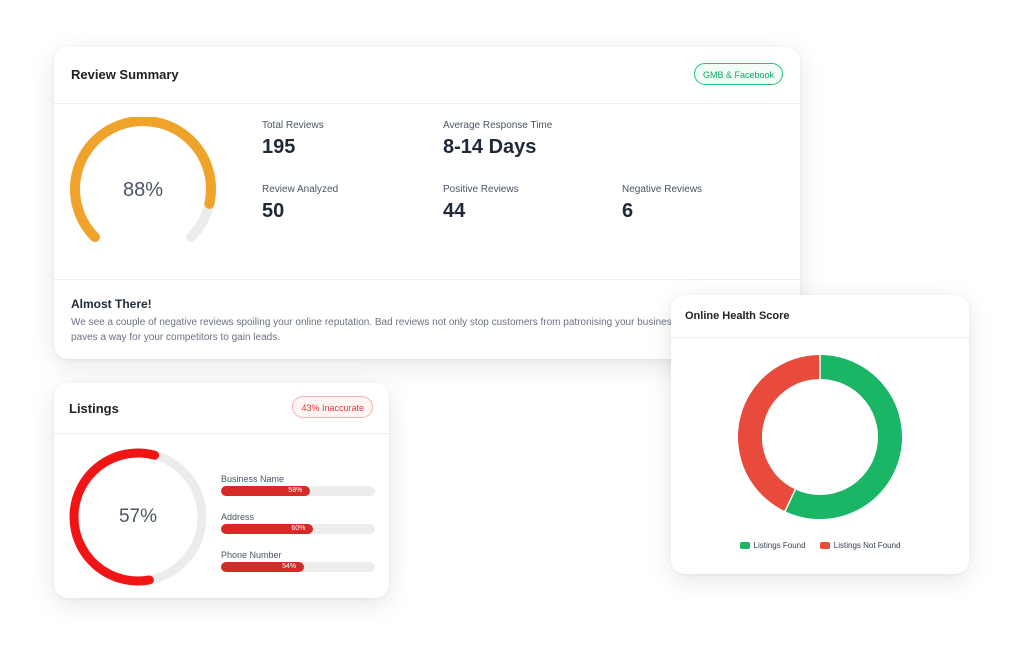 Image resolution: width=1024 pixels, height=645 pixels. What do you see at coordinates (738, 74) in the screenshot?
I see `source-badge: GMB & Facebook` at bounding box center [738, 74].